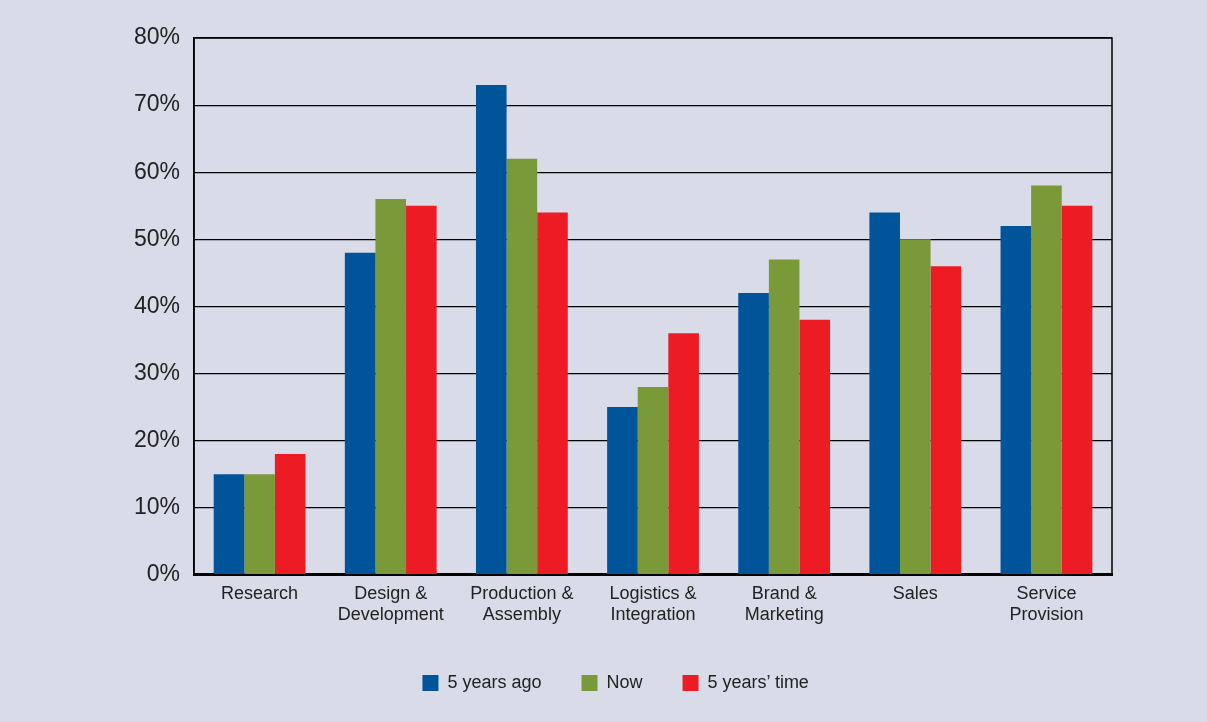 The height and width of the screenshot is (722, 1207). What do you see at coordinates (157, 438) in the screenshot?
I see `y-tick-label: 20%` at bounding box center [157, 438].